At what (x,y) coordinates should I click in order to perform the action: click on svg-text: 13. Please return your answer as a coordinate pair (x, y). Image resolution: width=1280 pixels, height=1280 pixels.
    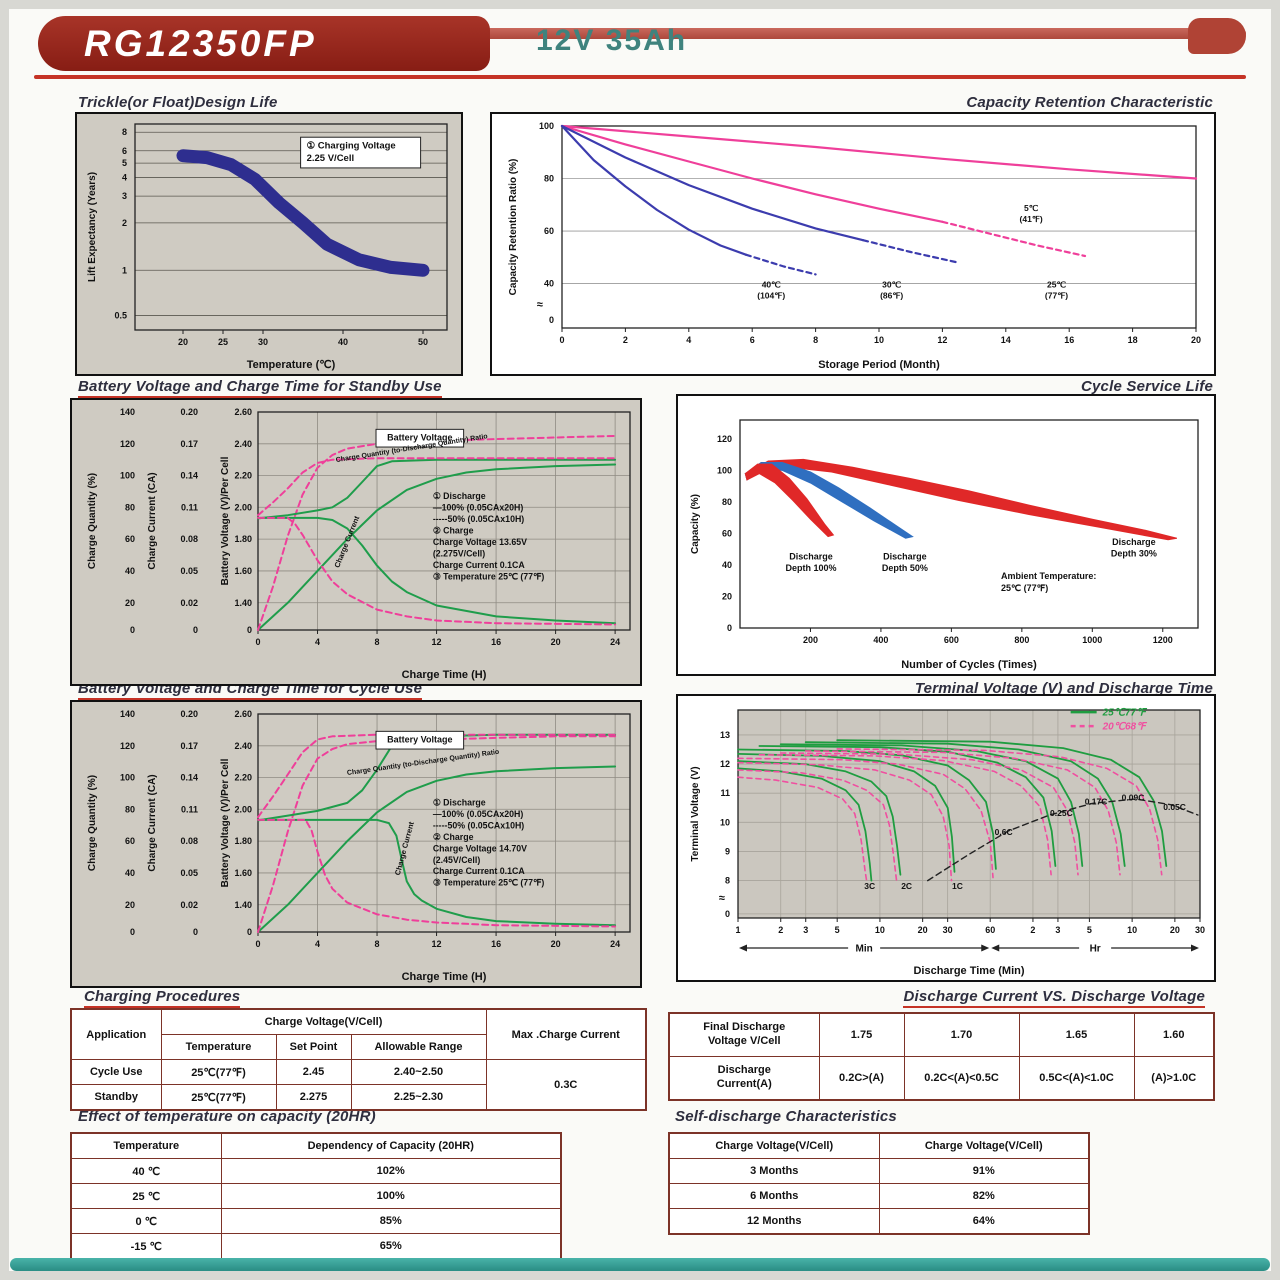
    Looking at the image, I should click on (725, 735).